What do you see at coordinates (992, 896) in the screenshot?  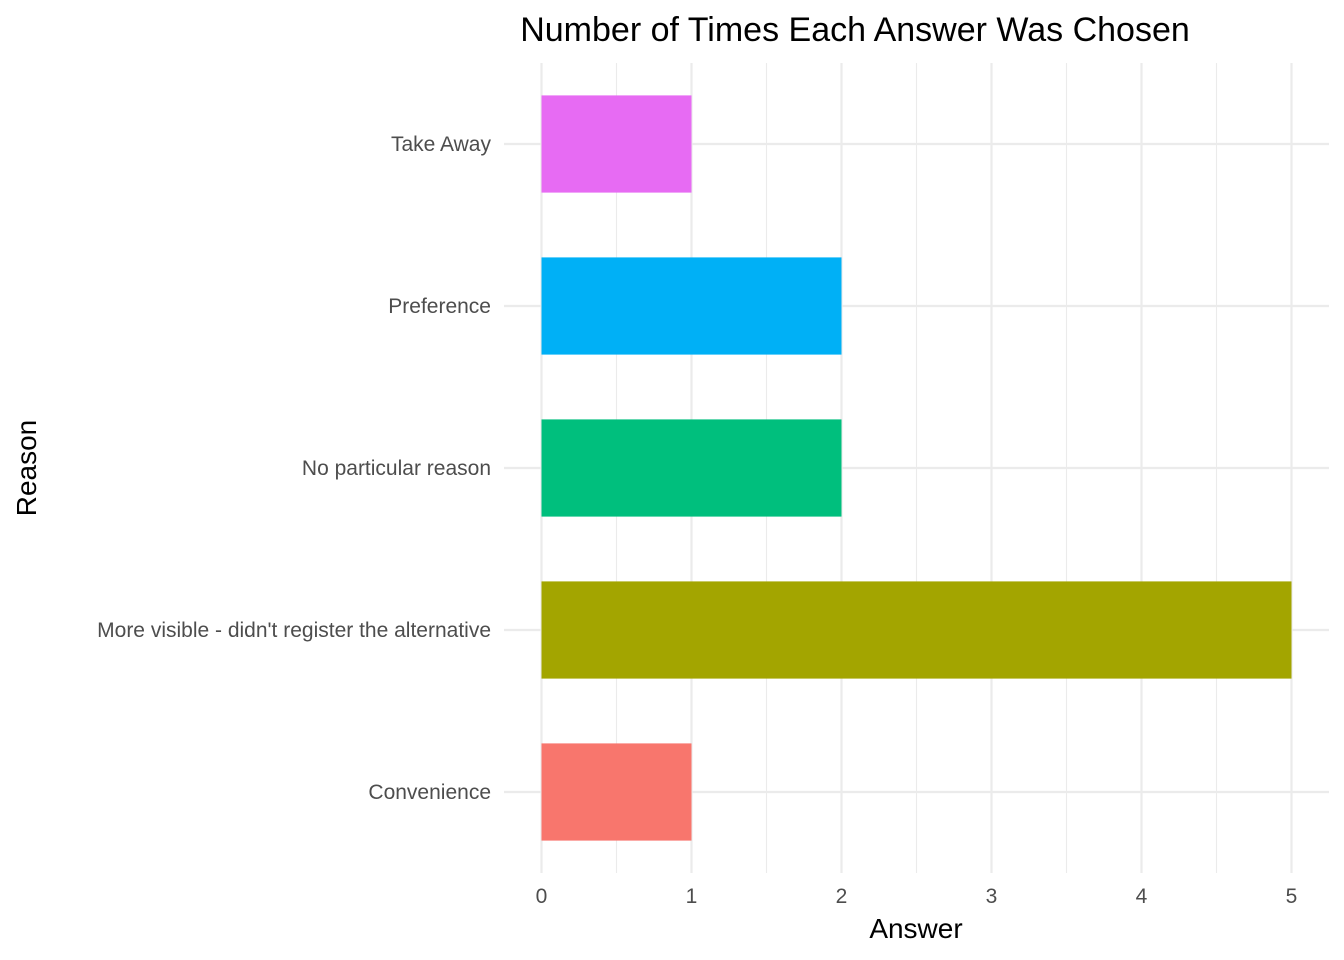 I see `x-tick-label: 3` at bounding box center [992, 896].